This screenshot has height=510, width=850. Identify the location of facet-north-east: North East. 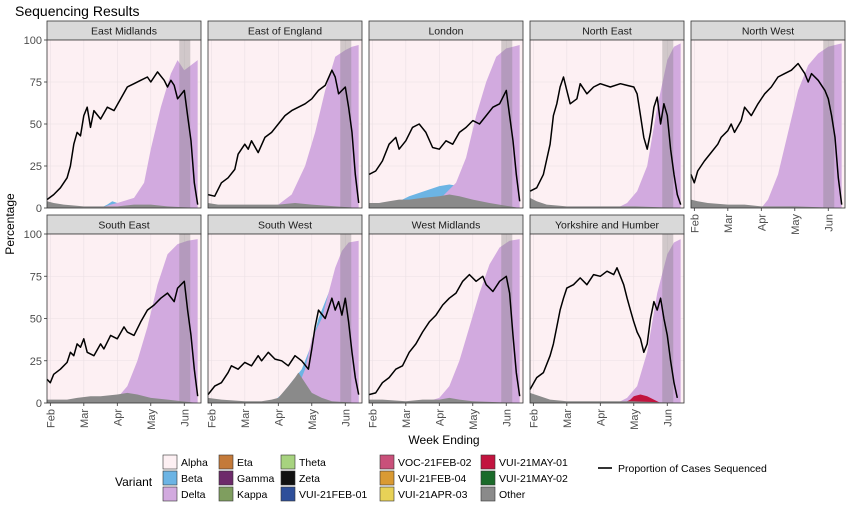
(607, 114).